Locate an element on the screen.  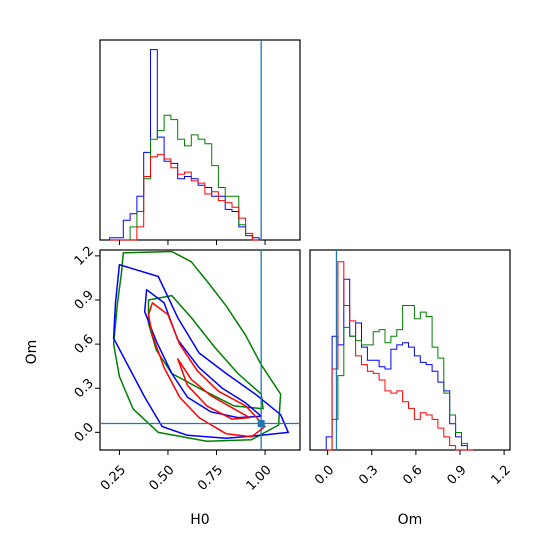
h0-hist-green is located at coordinates (184, 177).